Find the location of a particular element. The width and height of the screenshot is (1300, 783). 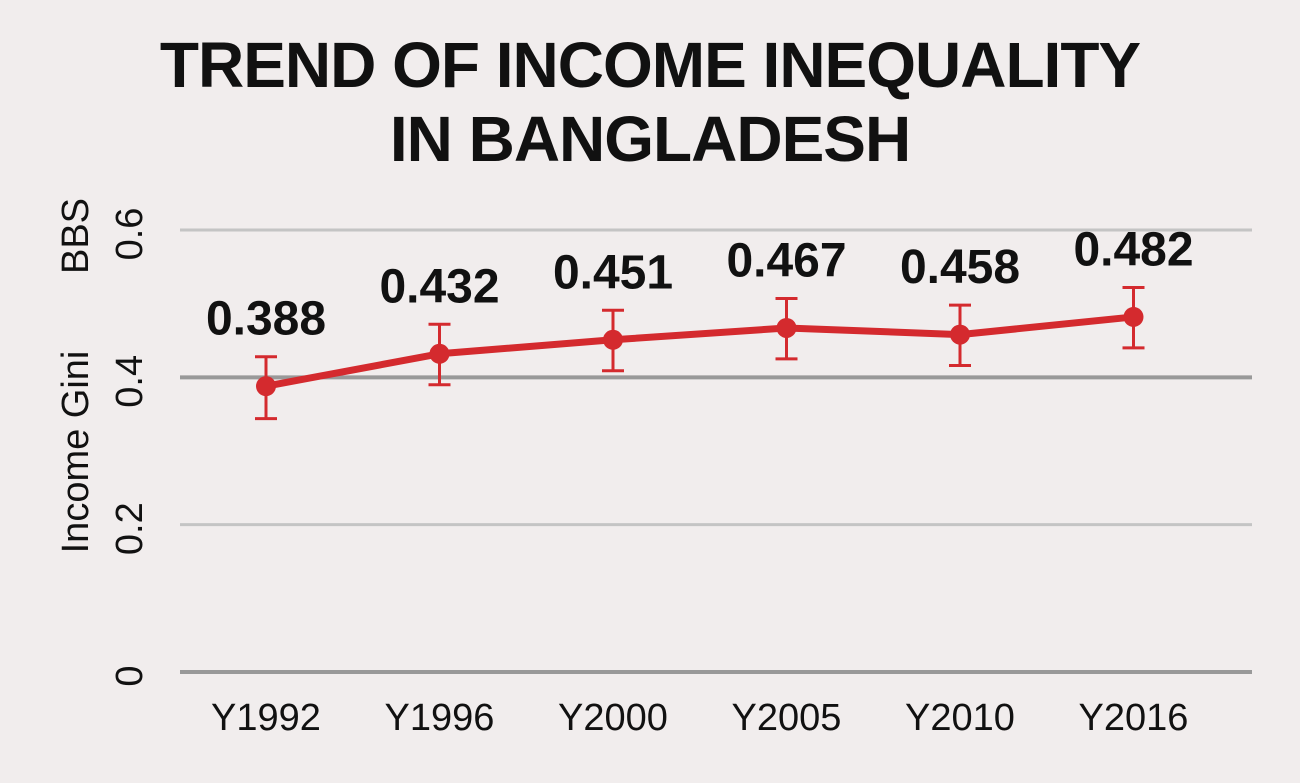

x-tick-label: Y2005 is located at coordinates (787, 718).